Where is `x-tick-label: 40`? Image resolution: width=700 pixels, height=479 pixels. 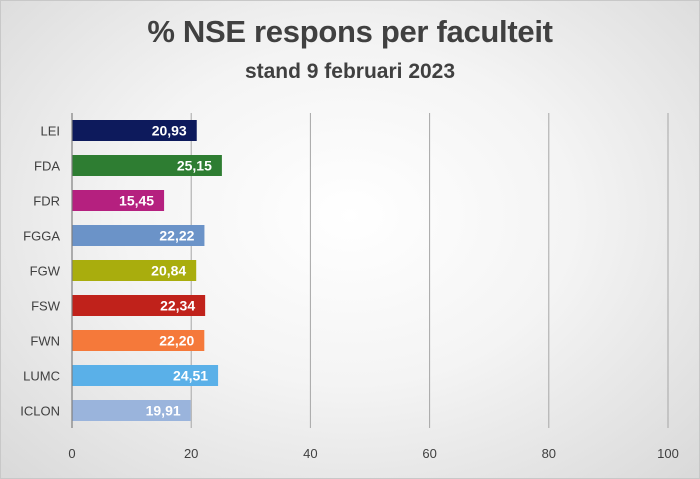 x-tick-label: 40 is located at coordinates (310, 453).